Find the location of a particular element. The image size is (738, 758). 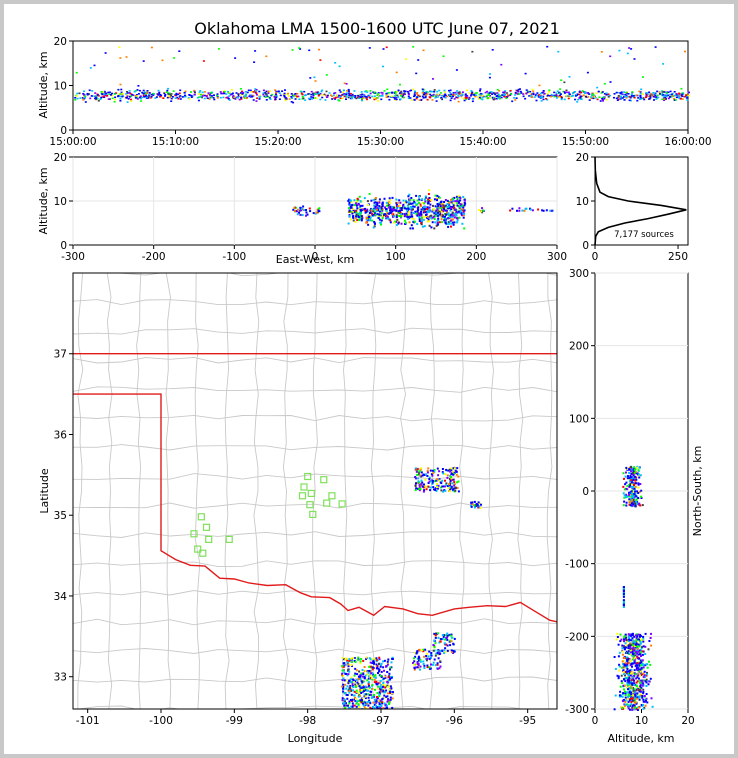

east-west-tick-label: -200 is located at coordinates (154, 257).